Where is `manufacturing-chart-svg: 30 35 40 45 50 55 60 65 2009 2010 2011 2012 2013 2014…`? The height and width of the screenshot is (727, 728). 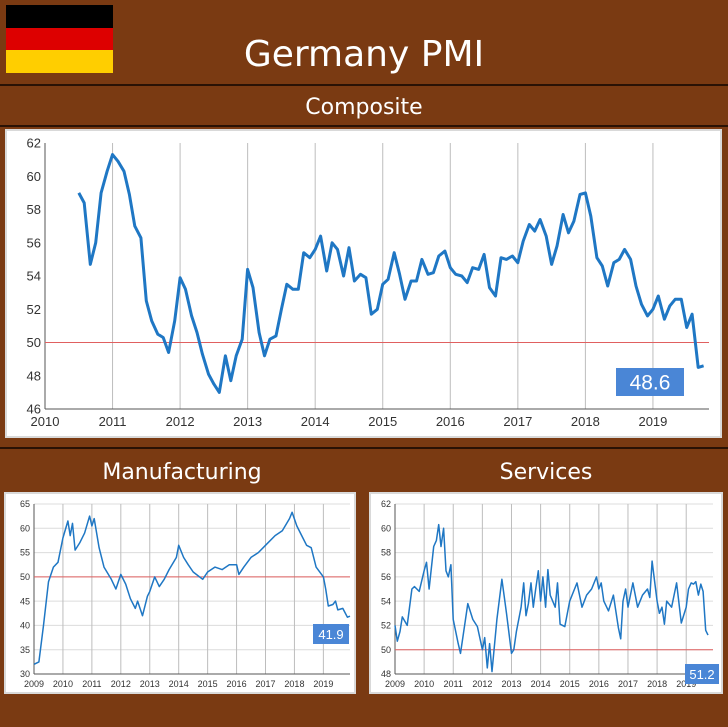 manufacturing-chart-svg: 30 35 40 45 50 55 60 65 2009 2010 2011 2012 2013 2014… is located at coordinates (185, 594).